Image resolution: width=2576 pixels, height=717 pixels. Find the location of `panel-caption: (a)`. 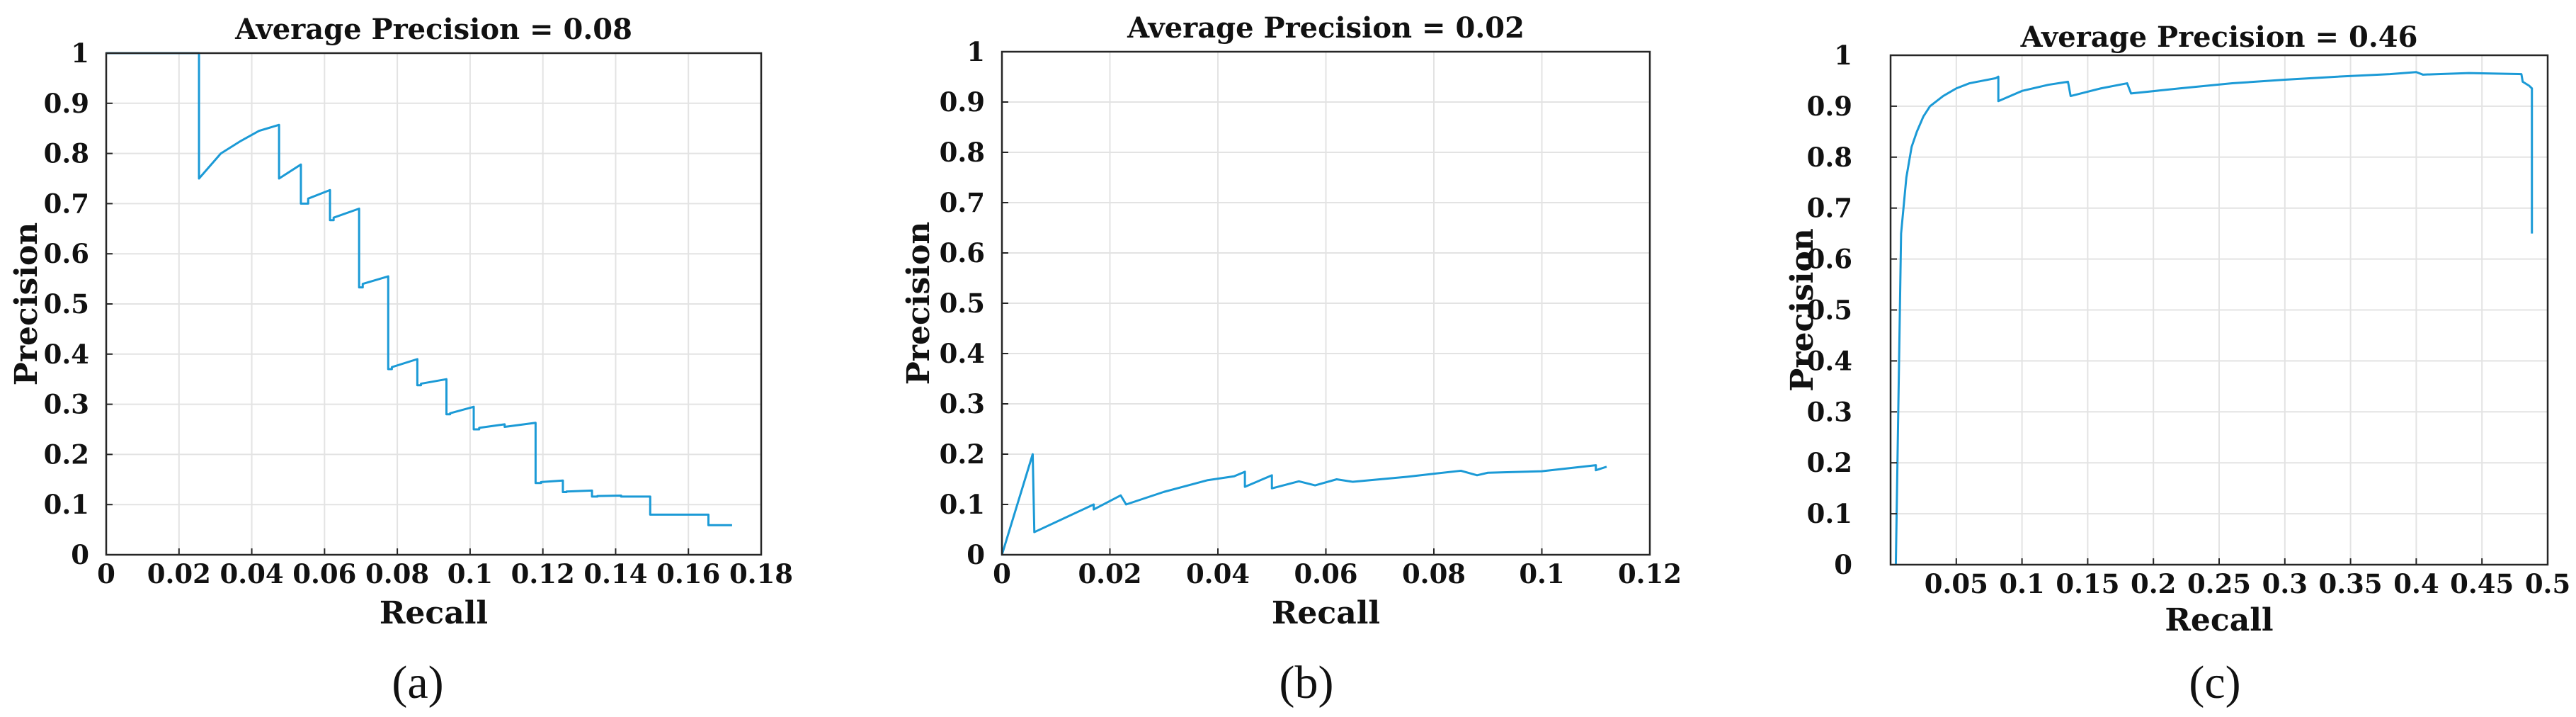

panel-caption: (a) is located at coordinates (418, 682).